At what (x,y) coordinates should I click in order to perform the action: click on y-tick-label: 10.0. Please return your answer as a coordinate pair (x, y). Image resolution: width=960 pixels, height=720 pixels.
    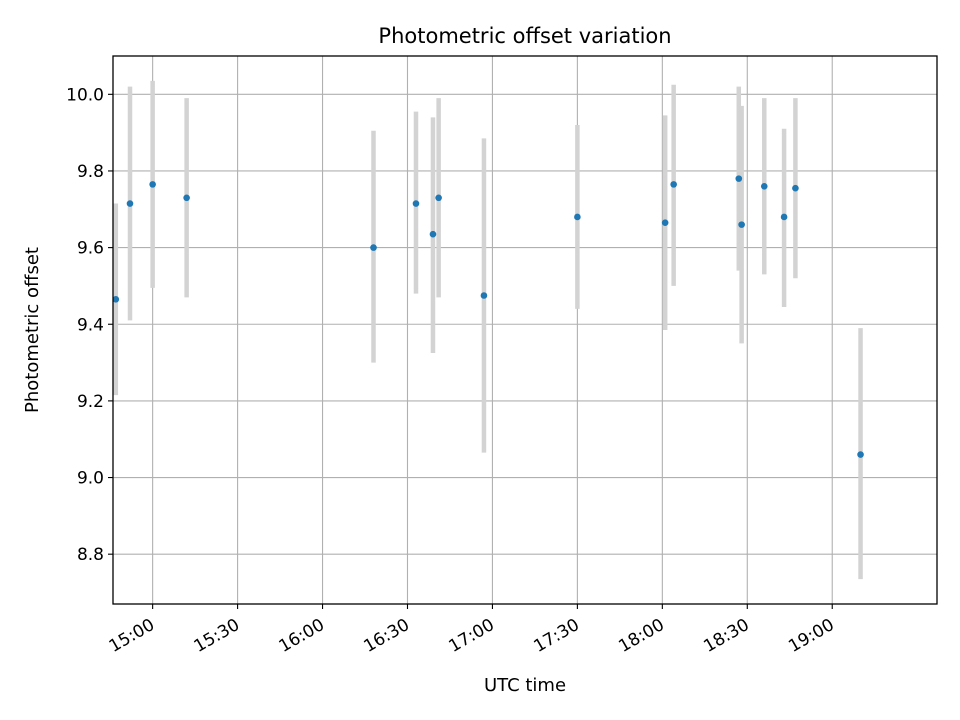
    Looking at the image, I should click on (85, 95).